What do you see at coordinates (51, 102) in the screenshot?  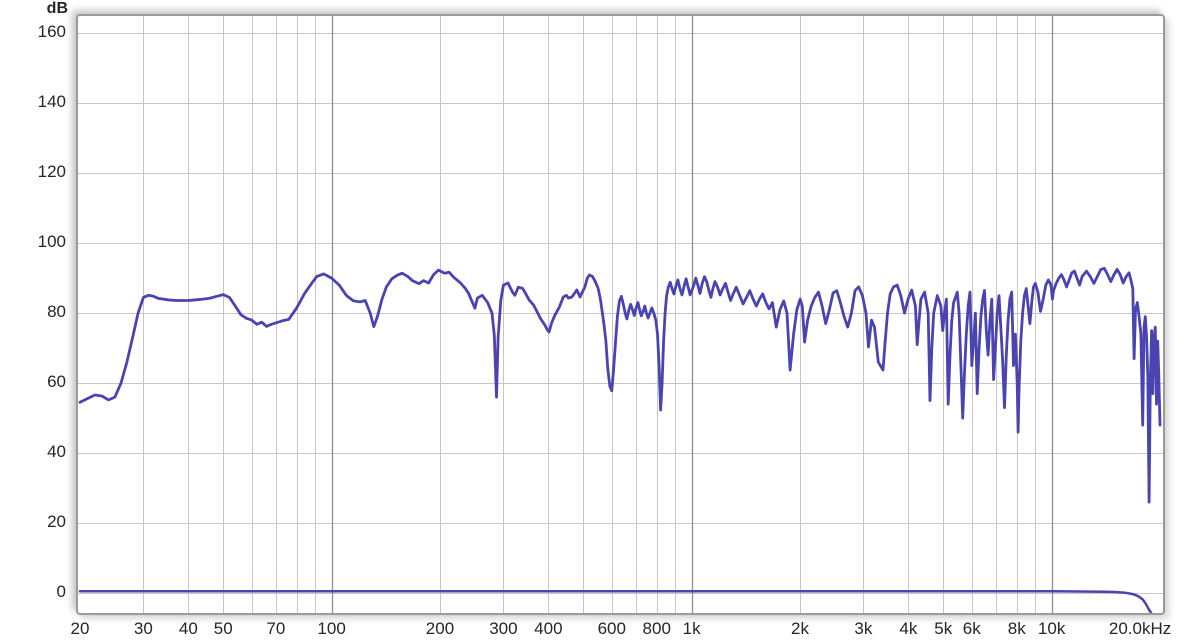 I see `y-tick-label: 140` at bounding box center [51, 102].